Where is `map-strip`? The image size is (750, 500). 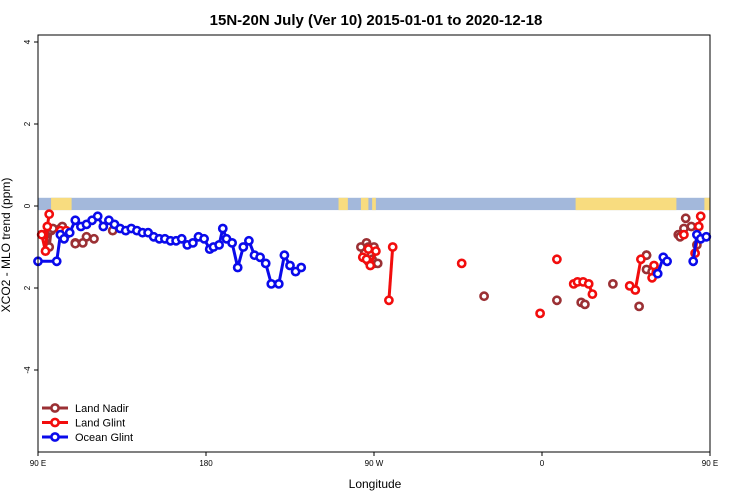 map-strip is located at coordinates (374, 204).